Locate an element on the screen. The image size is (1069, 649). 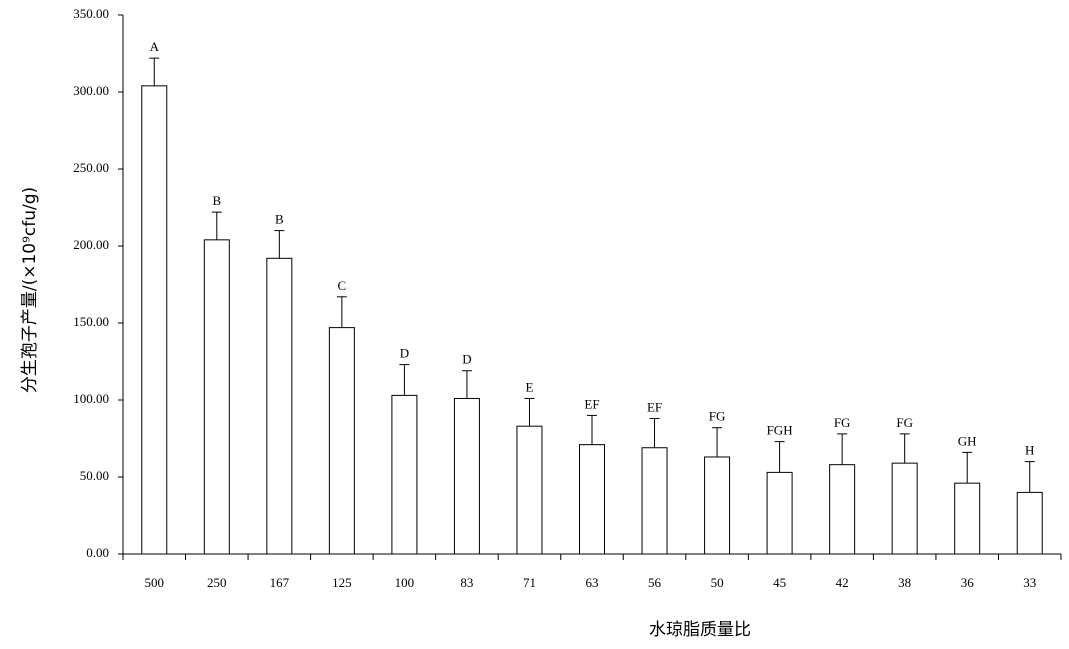
significance-letter: E is located at coordinates (529, 386).